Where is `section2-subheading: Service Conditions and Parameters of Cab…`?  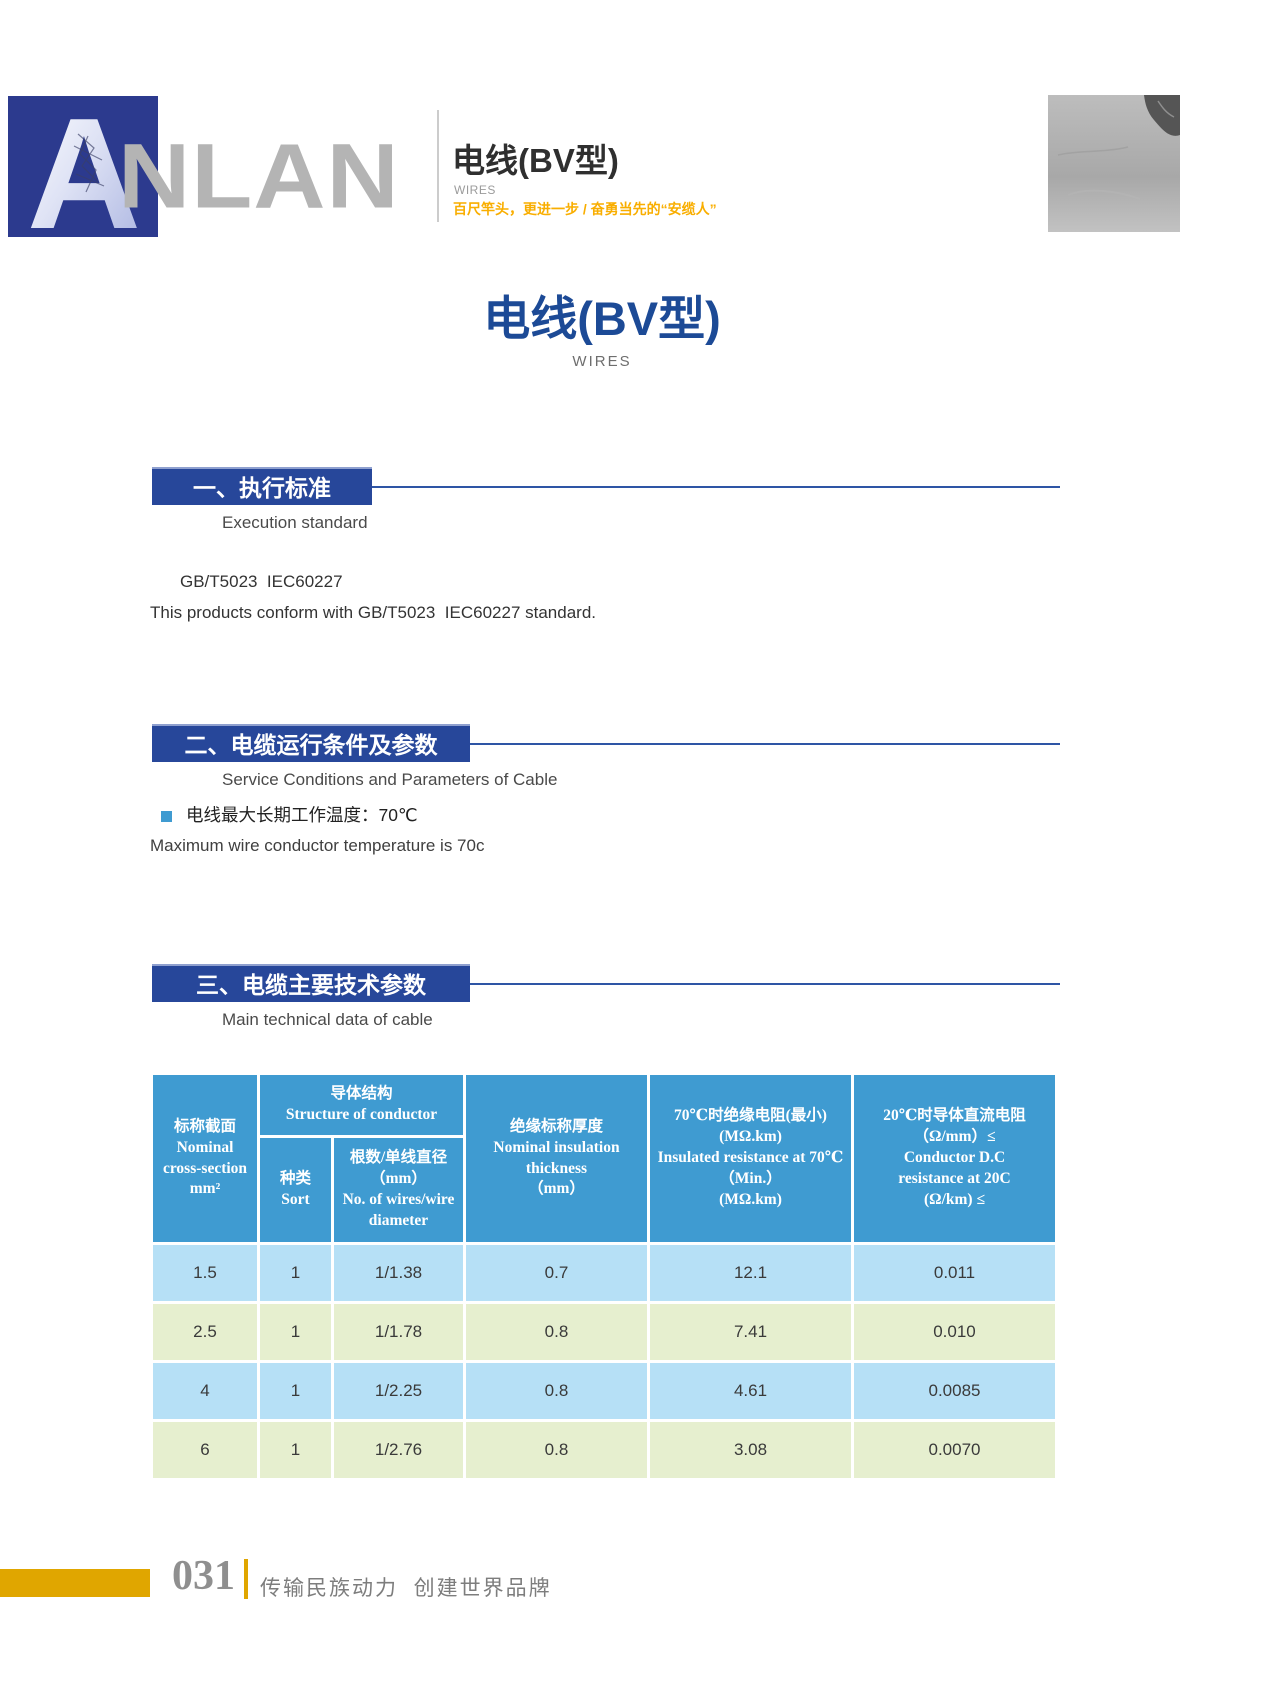
section2-subheading: Service Conditions and Parameters of Cab… is located at coordinates (390, 779).